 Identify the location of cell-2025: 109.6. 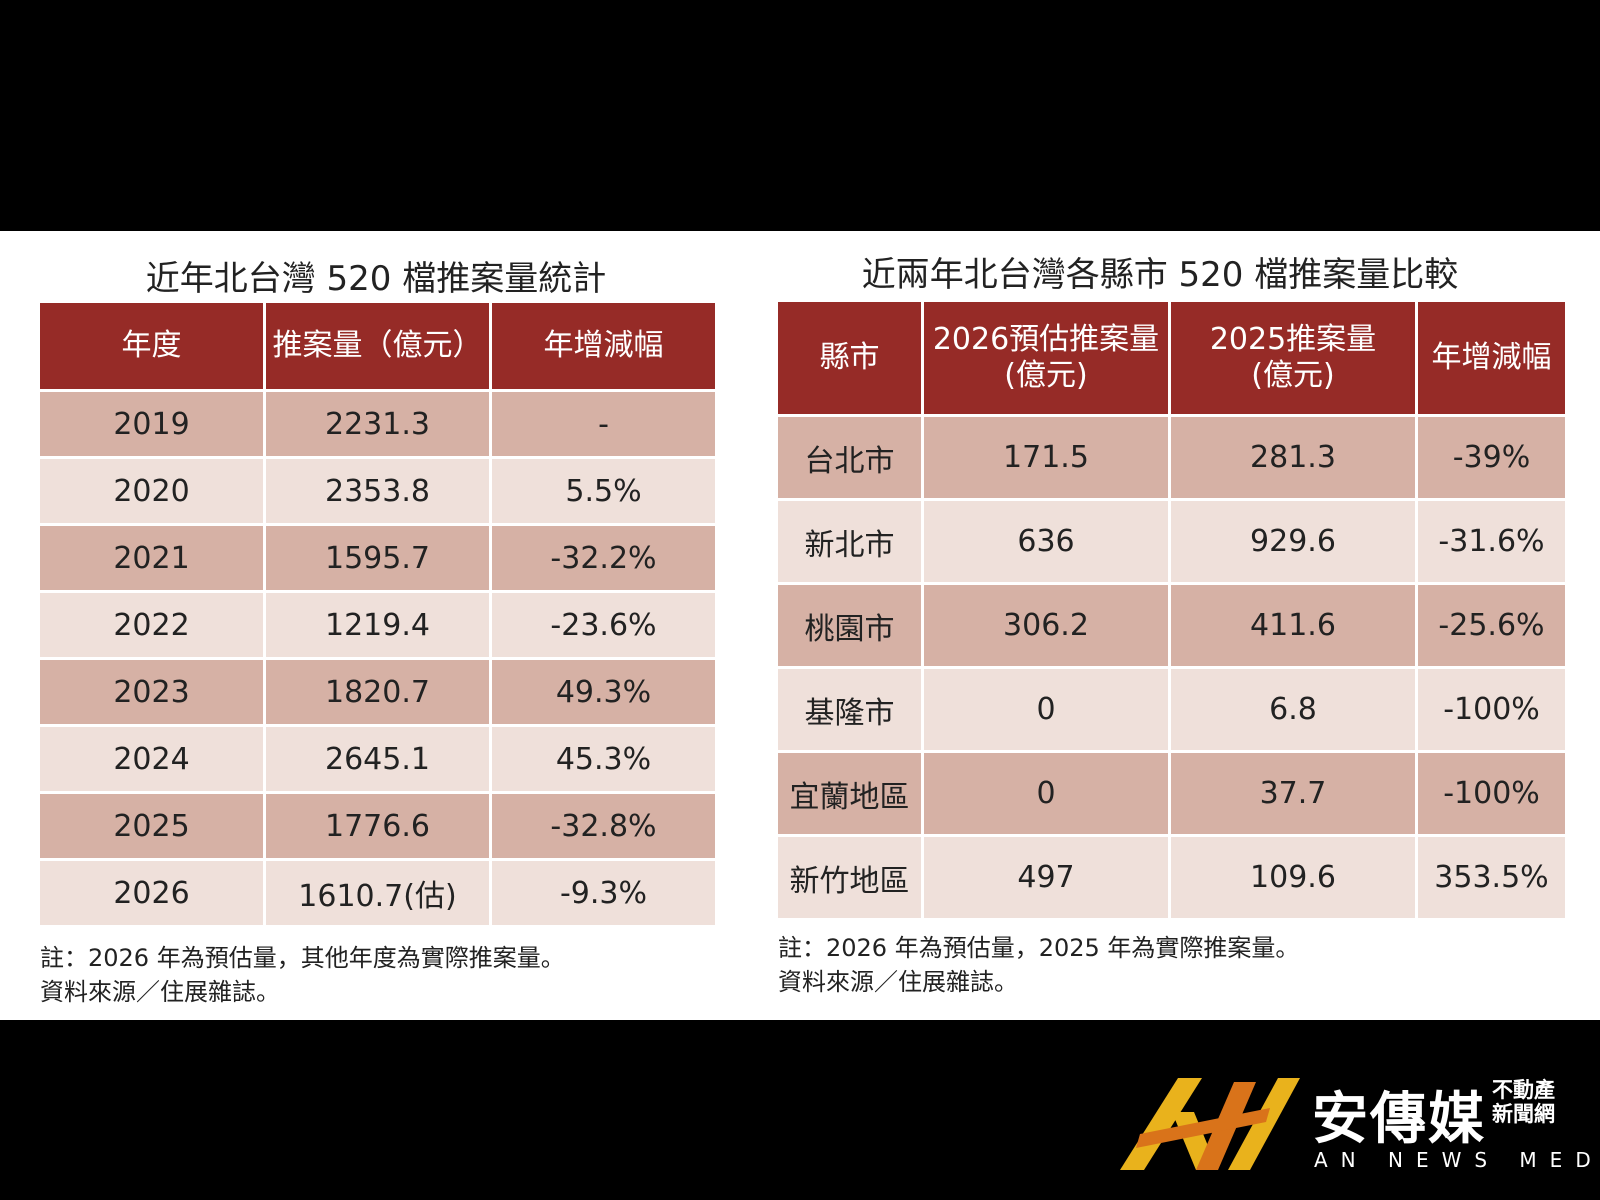
(1293, 877).